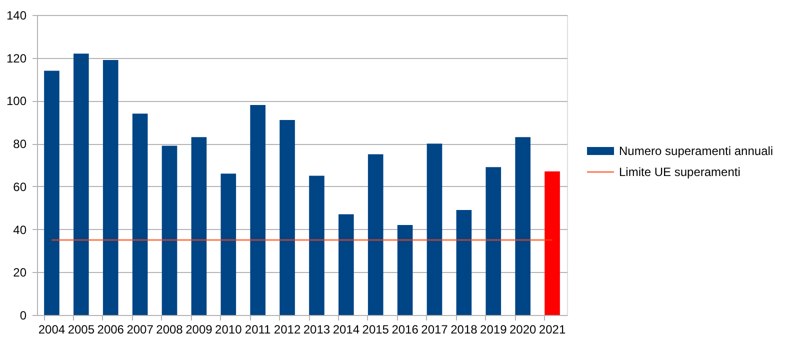 The height and width of the screenshot is (340, 810). What do you see at coordinates (258, 329) in the screenshot?
I see `x-tick-label: 2011` at bounding box center [258, 329].